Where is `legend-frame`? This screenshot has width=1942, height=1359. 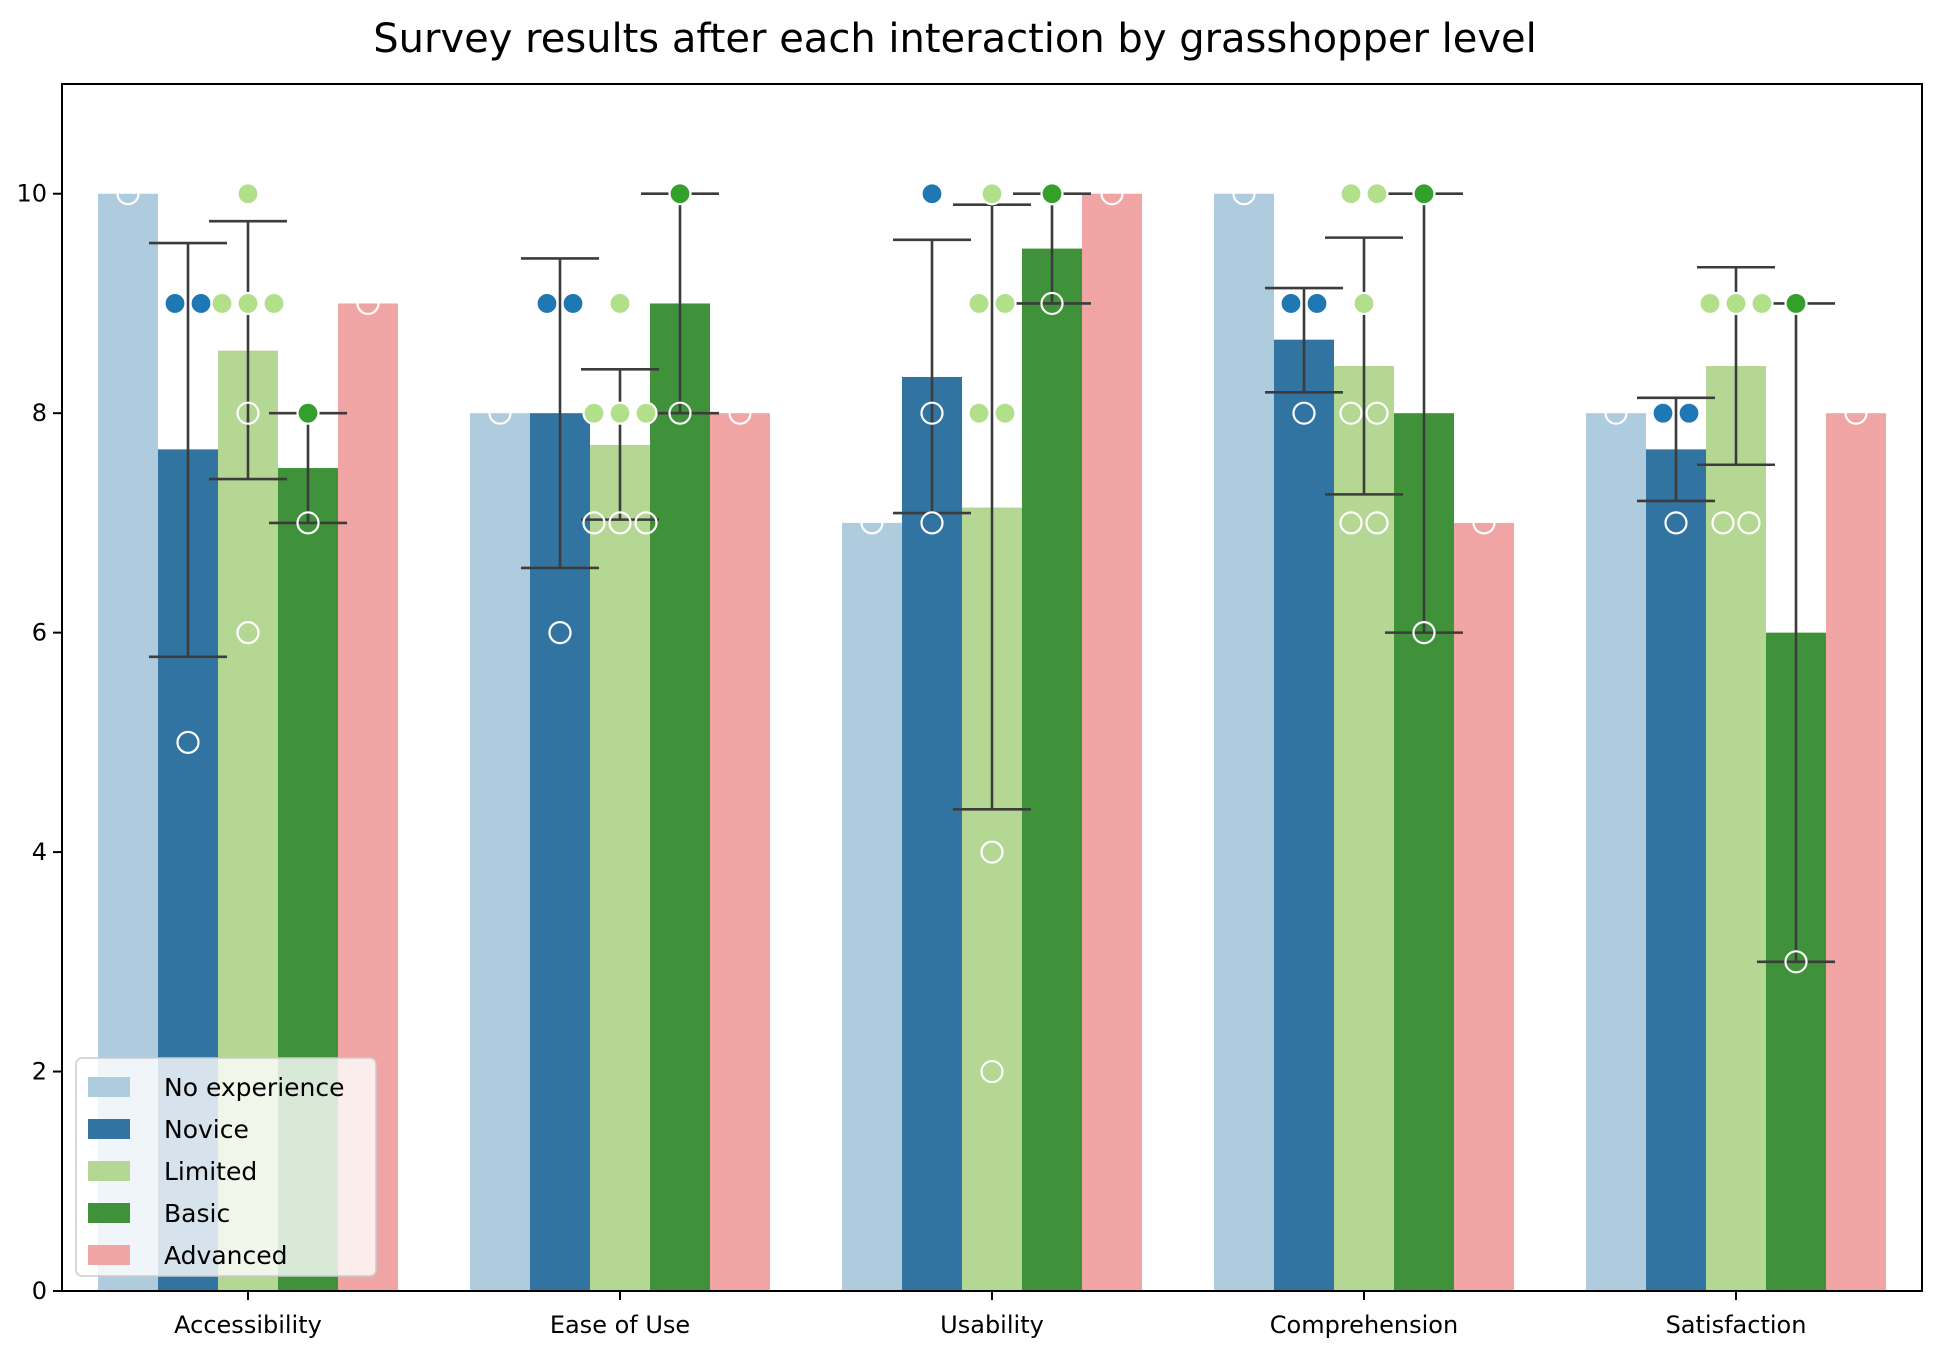
legend-frame is located at coordinates (226, 1167).